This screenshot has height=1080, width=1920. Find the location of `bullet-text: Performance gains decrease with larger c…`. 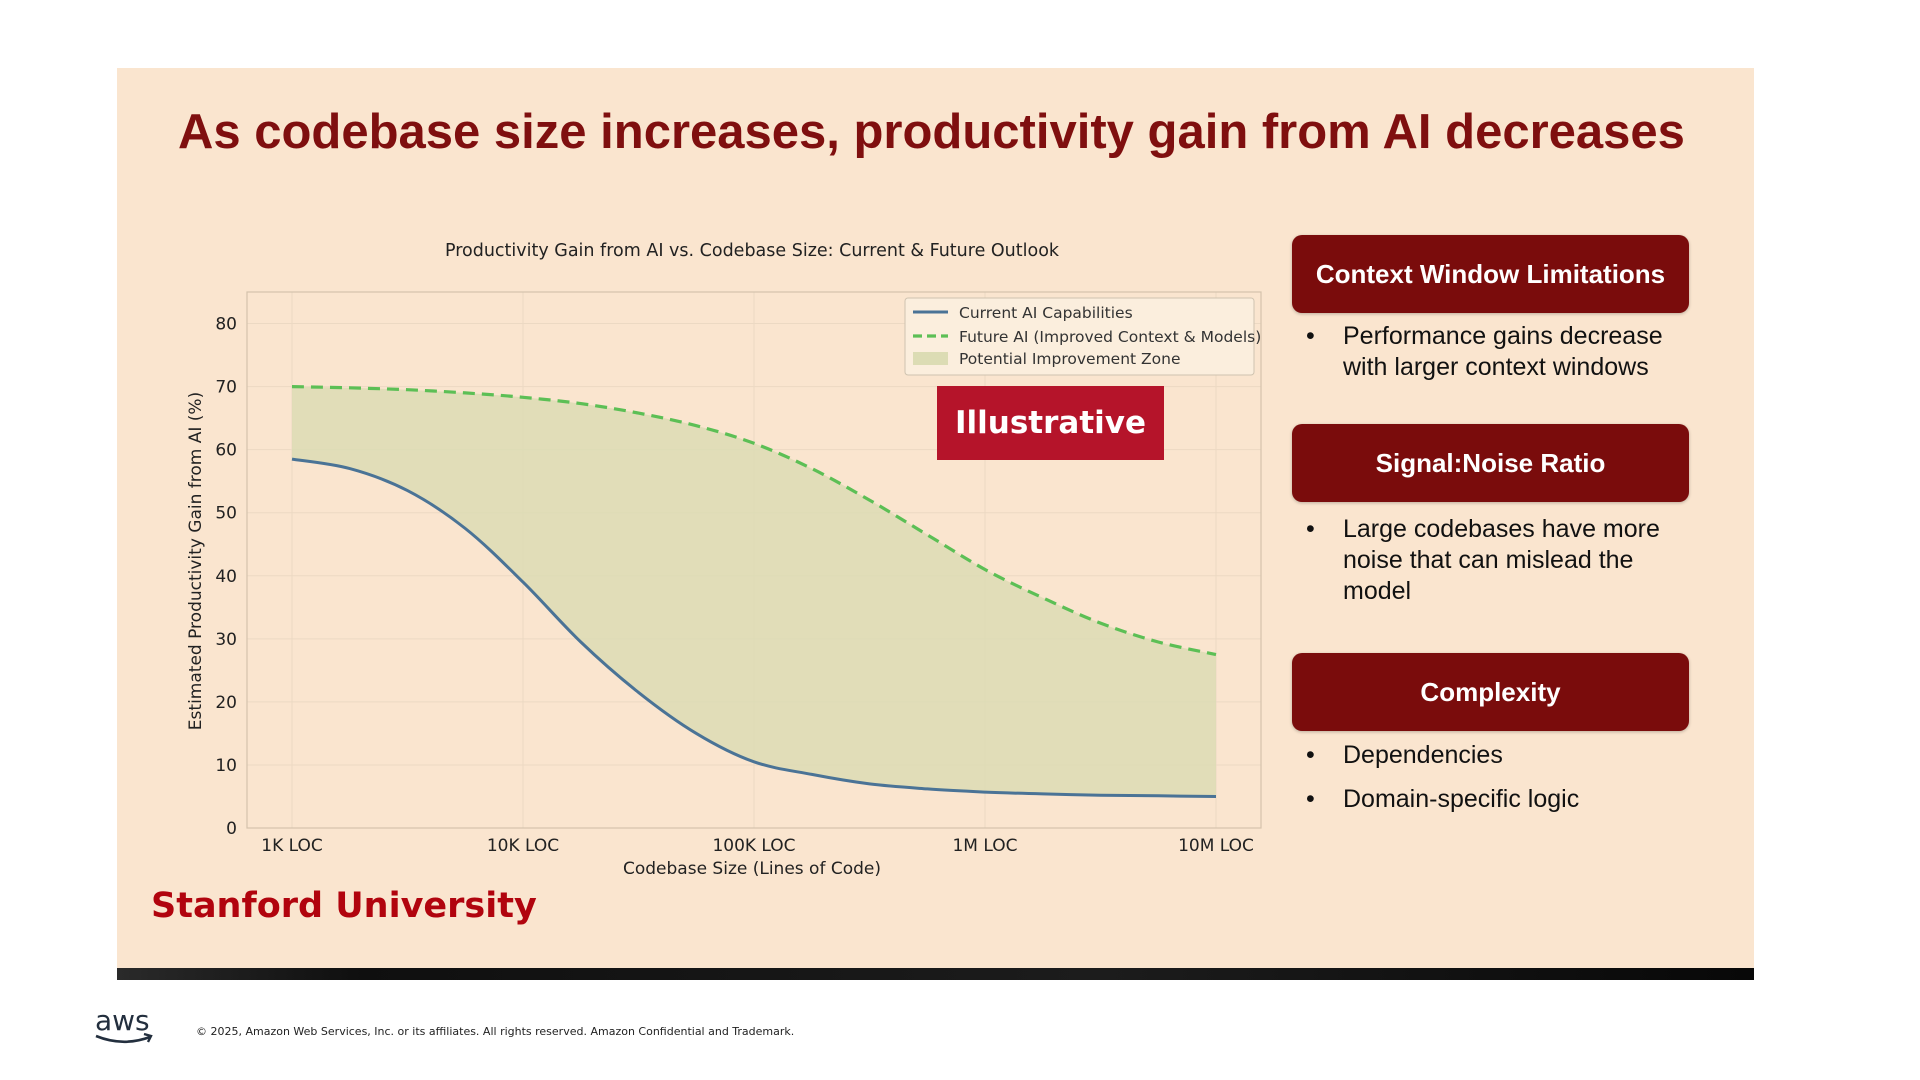

bullet-text: Performance gains decrease with larger c… is located at coordinates (1503, 351).